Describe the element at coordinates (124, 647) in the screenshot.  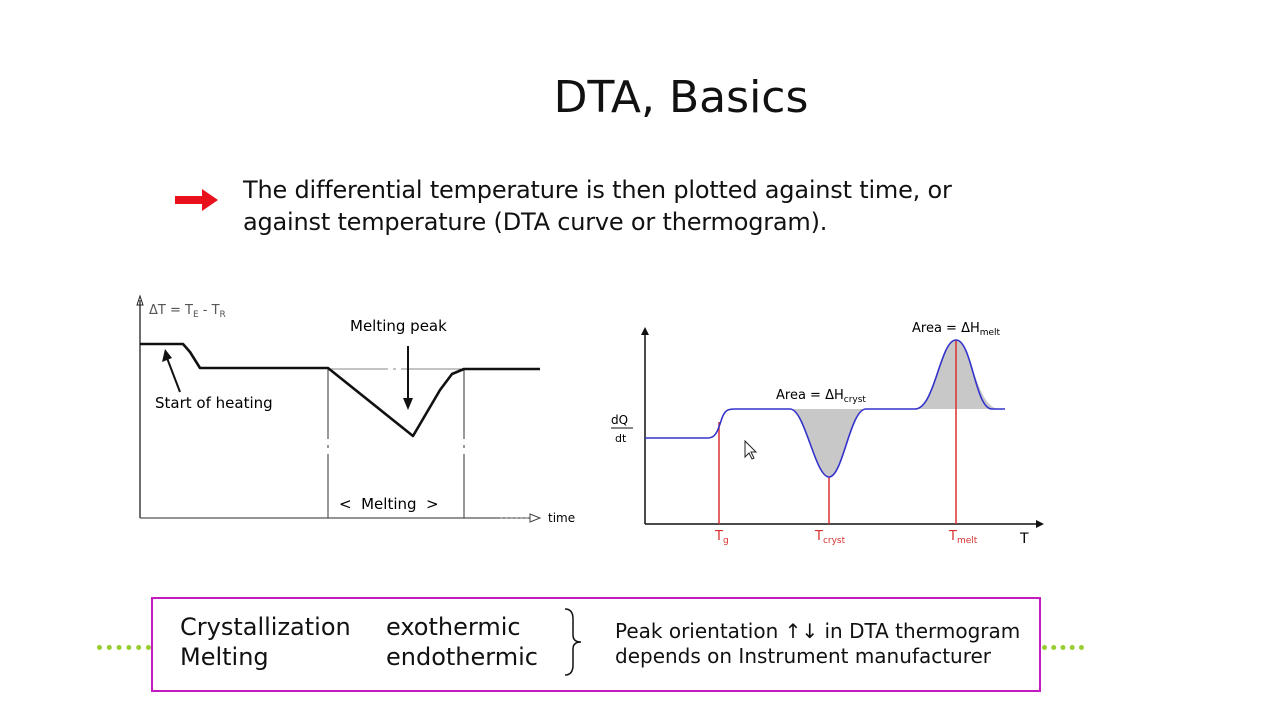
I see `dotted-line-left` at that location.